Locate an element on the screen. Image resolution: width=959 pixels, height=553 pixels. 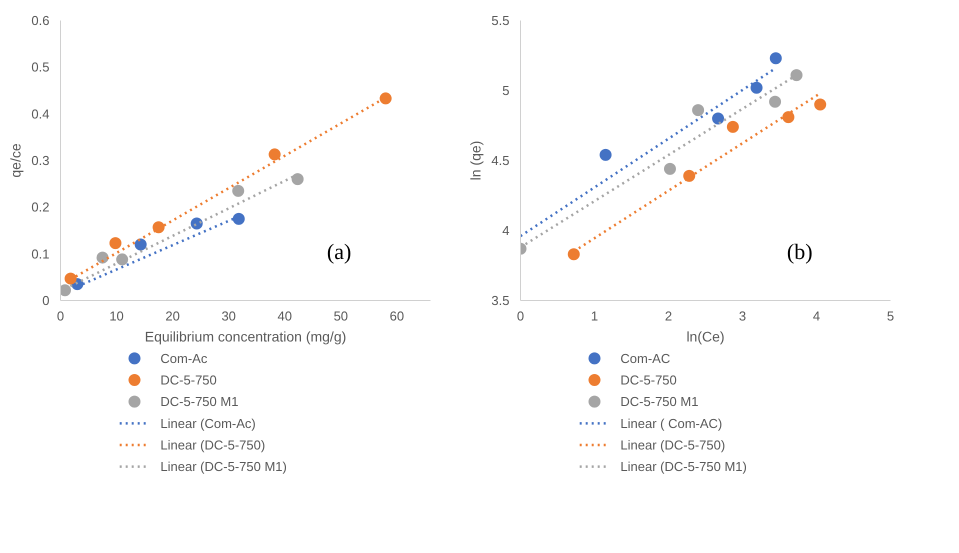
annotation: (a) is located at coordinates (339, 251).